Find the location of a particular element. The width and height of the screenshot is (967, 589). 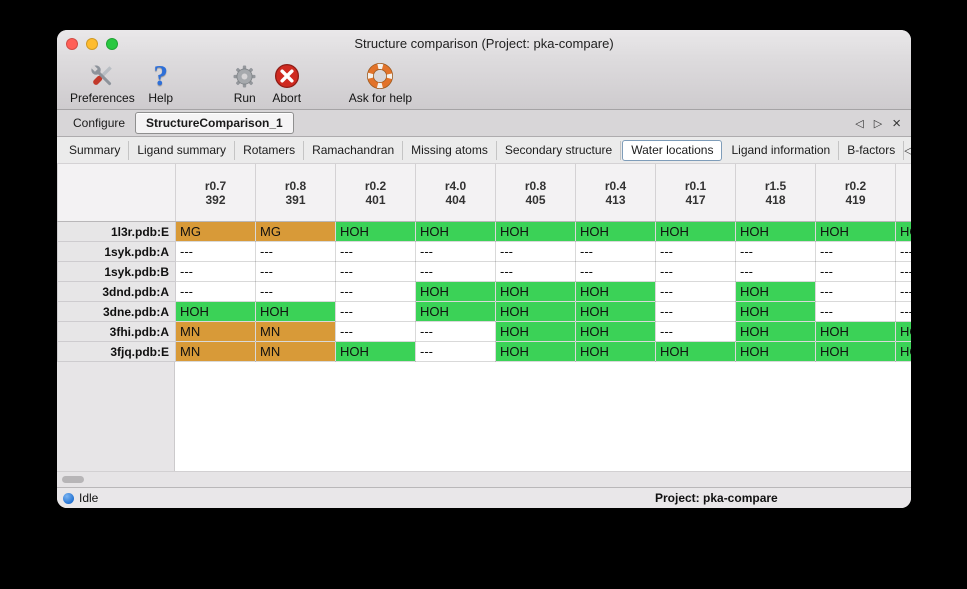

tab-water-locations: Water locations is located at coordinates (672, 150).